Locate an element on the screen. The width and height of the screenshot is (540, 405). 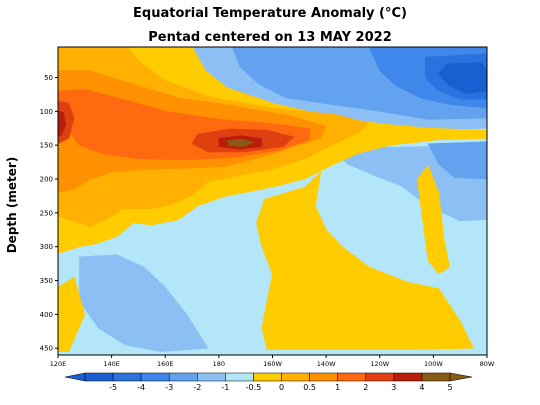
chart-title: Equatorial Temperature Anomaly (°C) is located at coordinates (270, 13).